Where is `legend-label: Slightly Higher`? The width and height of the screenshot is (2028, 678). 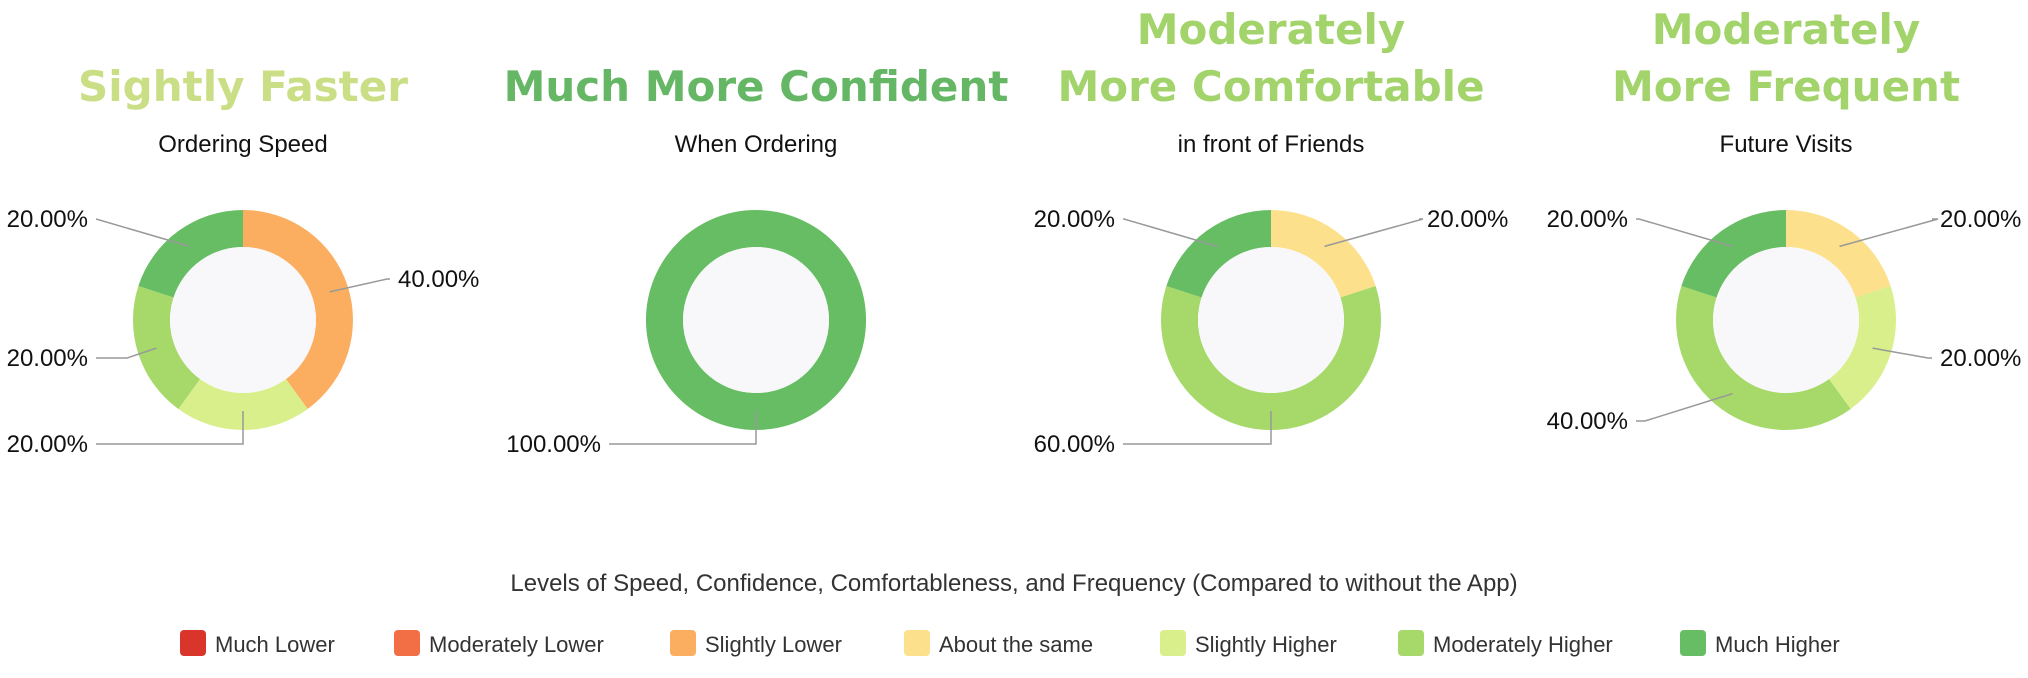 legend-label: Slightly Higher is located at coordinates (1266, 644).